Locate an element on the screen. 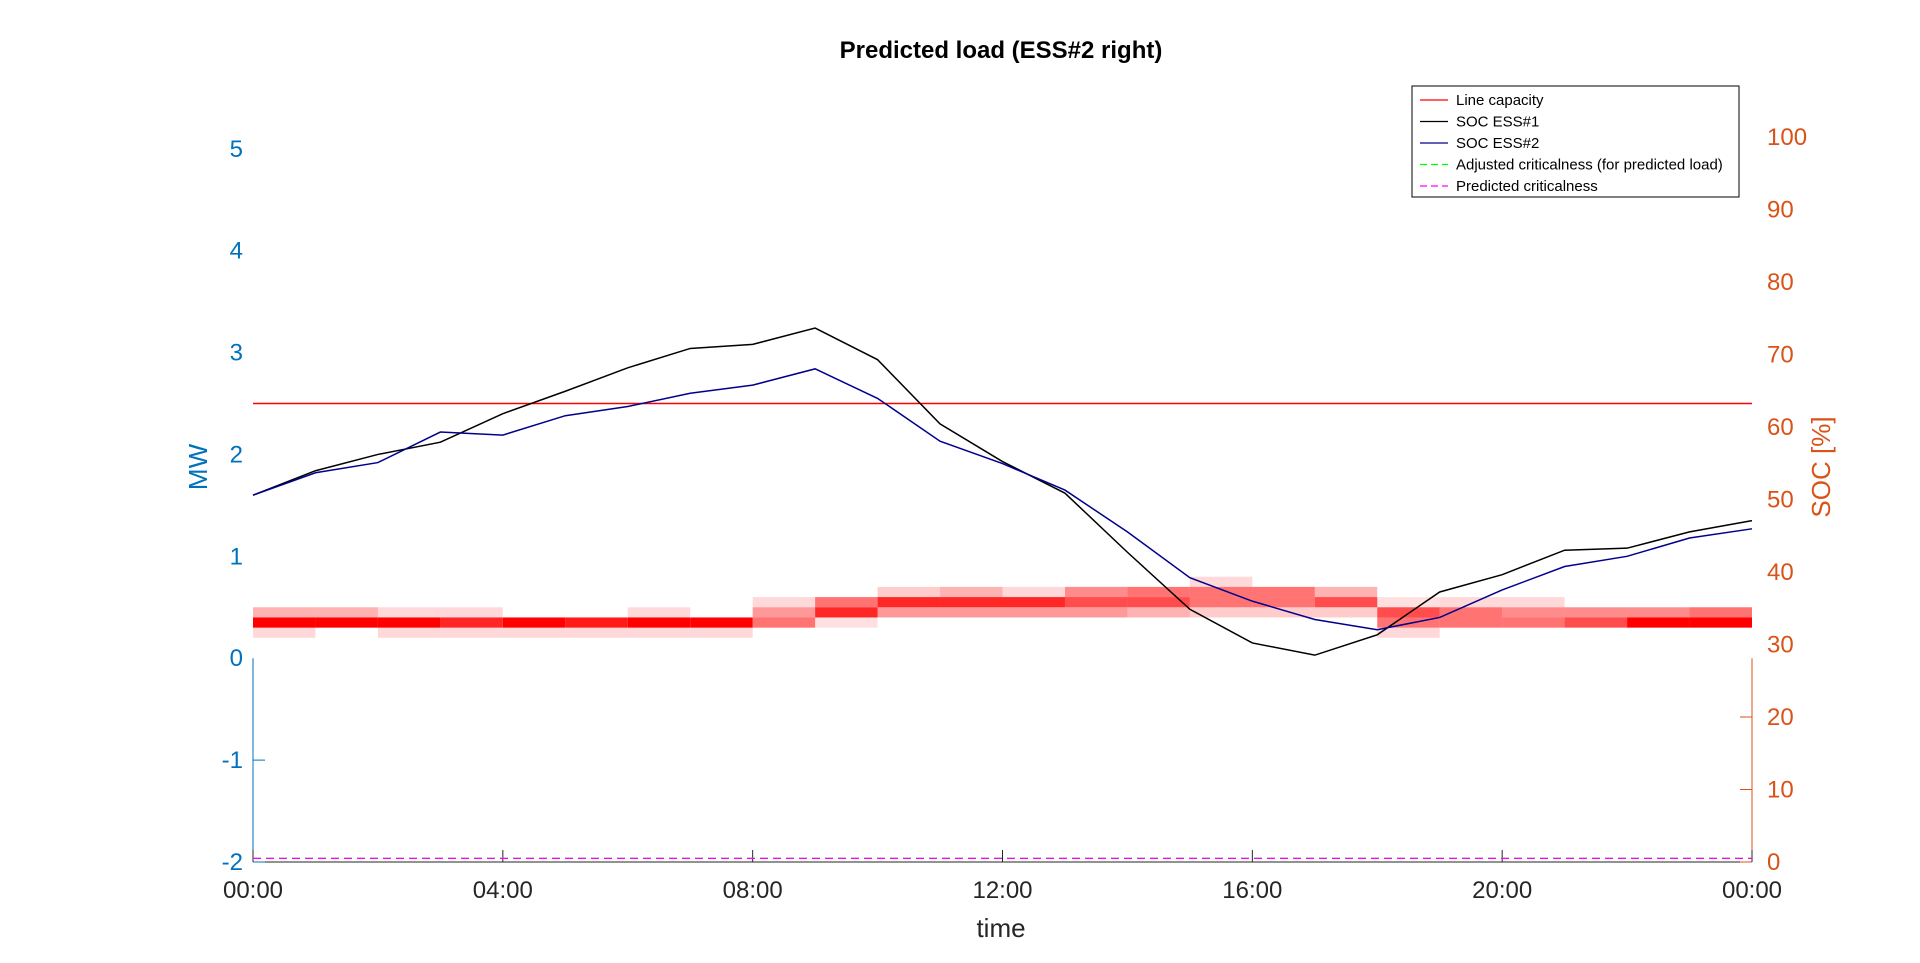  right-tick-label: 0 is located at coordinates (1773, 862).